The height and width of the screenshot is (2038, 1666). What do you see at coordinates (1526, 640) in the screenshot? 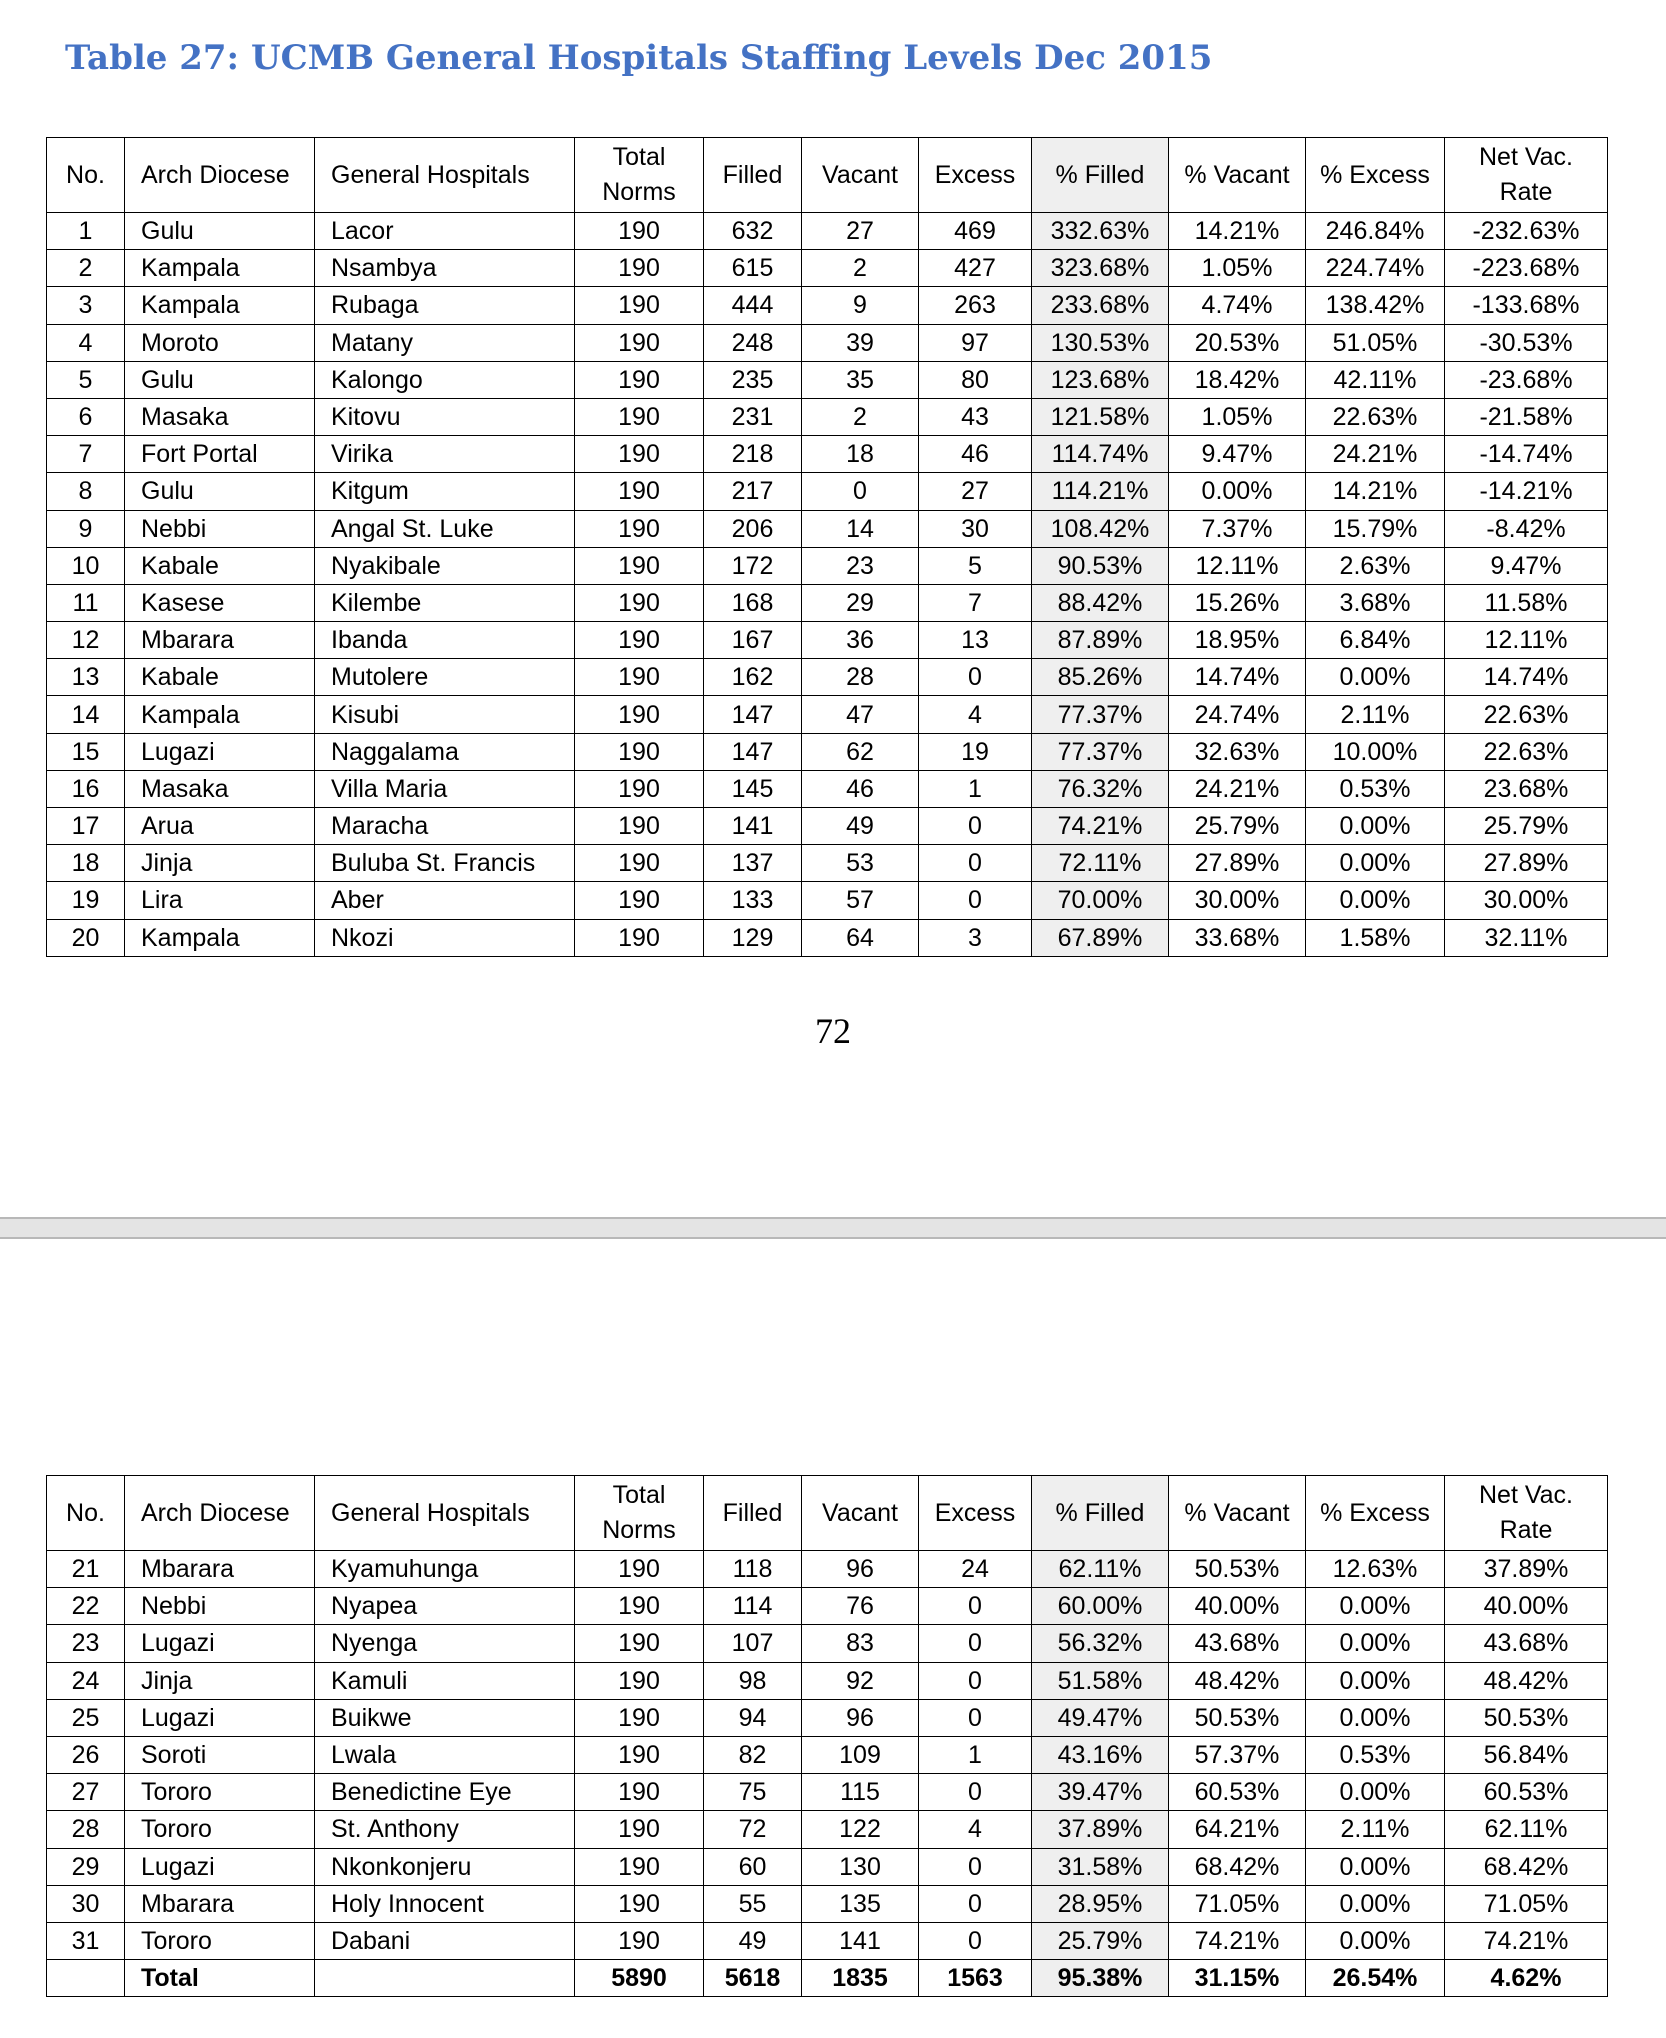
I see `cell-net-vac-rate: 12.11%` at bounding box center [1526, 640].